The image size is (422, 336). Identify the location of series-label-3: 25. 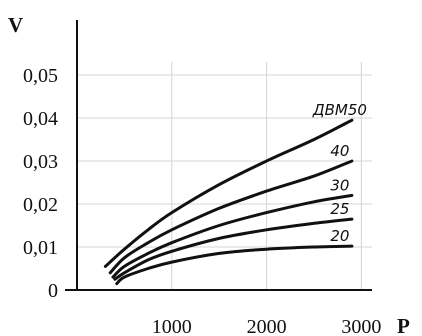
(339, 209).